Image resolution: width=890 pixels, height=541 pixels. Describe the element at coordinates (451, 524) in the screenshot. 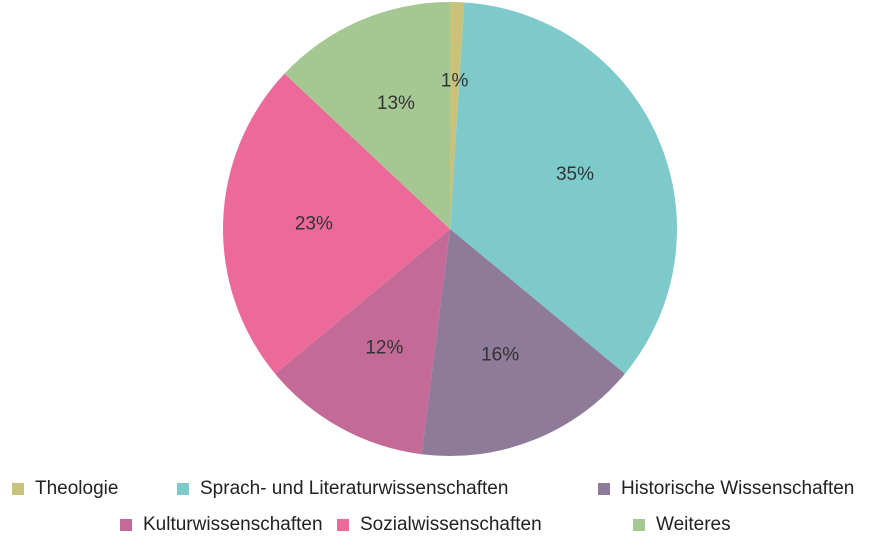

I see `legend-label: Sozialwissenschaften` at that location.